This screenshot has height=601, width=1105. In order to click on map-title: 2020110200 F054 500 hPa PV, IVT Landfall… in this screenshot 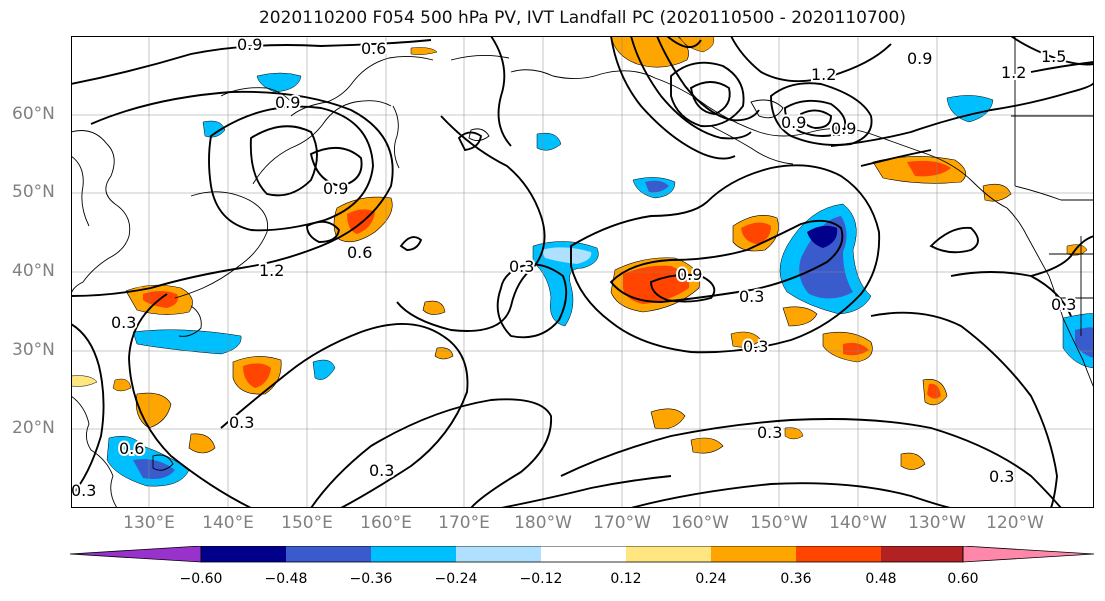, I will do `click(582, 18)`.